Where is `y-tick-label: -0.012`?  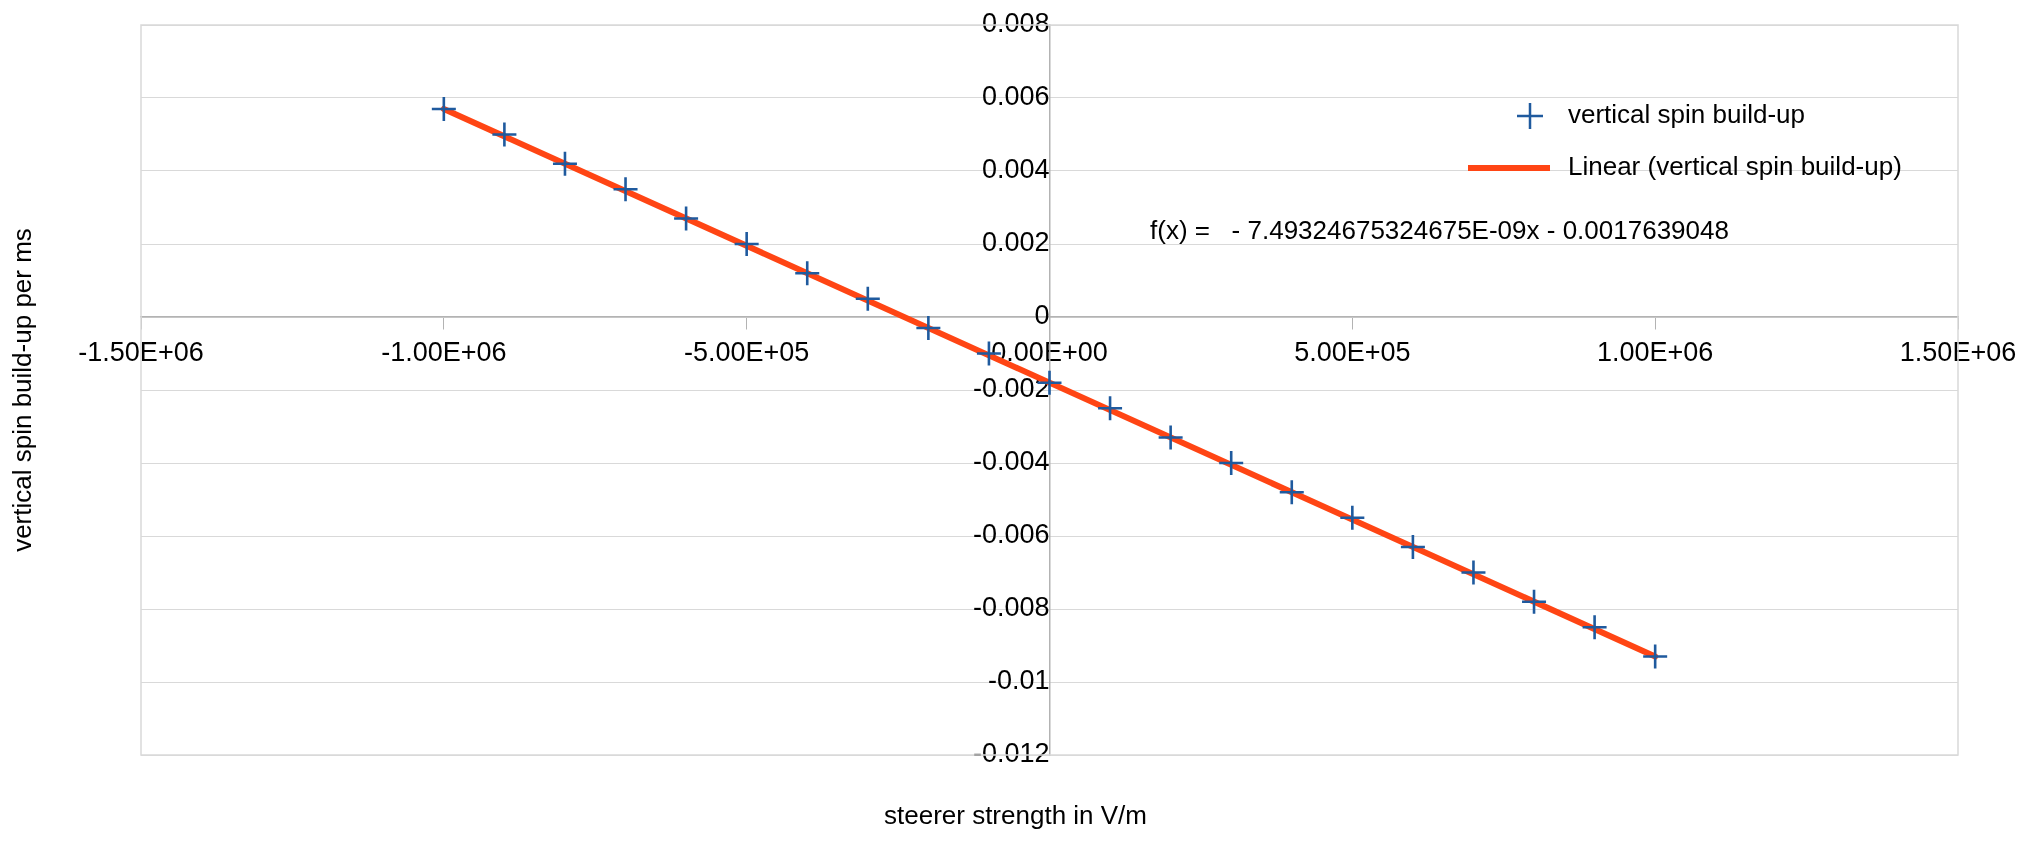 y-tick-label: -0.012 is located at coordinates (1011, 753).